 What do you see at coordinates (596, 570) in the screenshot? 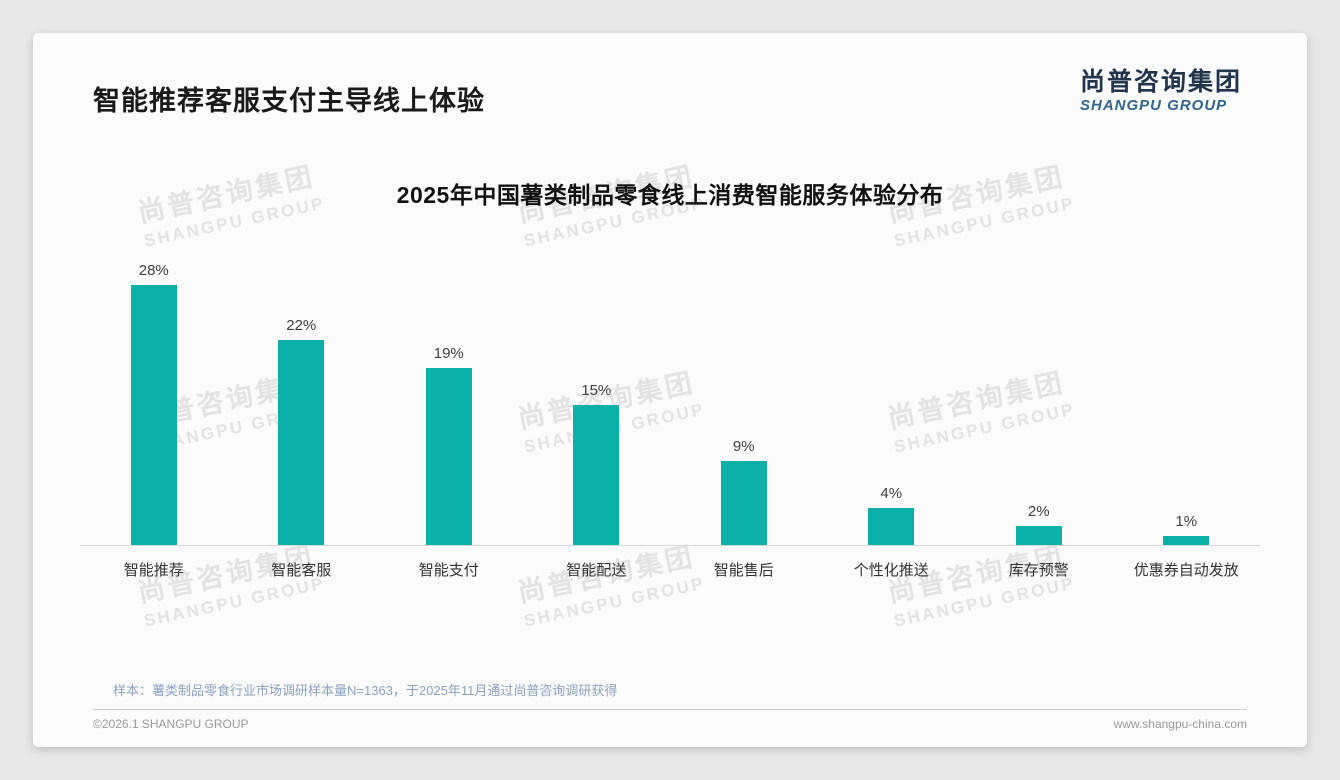
I see `category-label: 智能配送` at bounding box center [596, 570].